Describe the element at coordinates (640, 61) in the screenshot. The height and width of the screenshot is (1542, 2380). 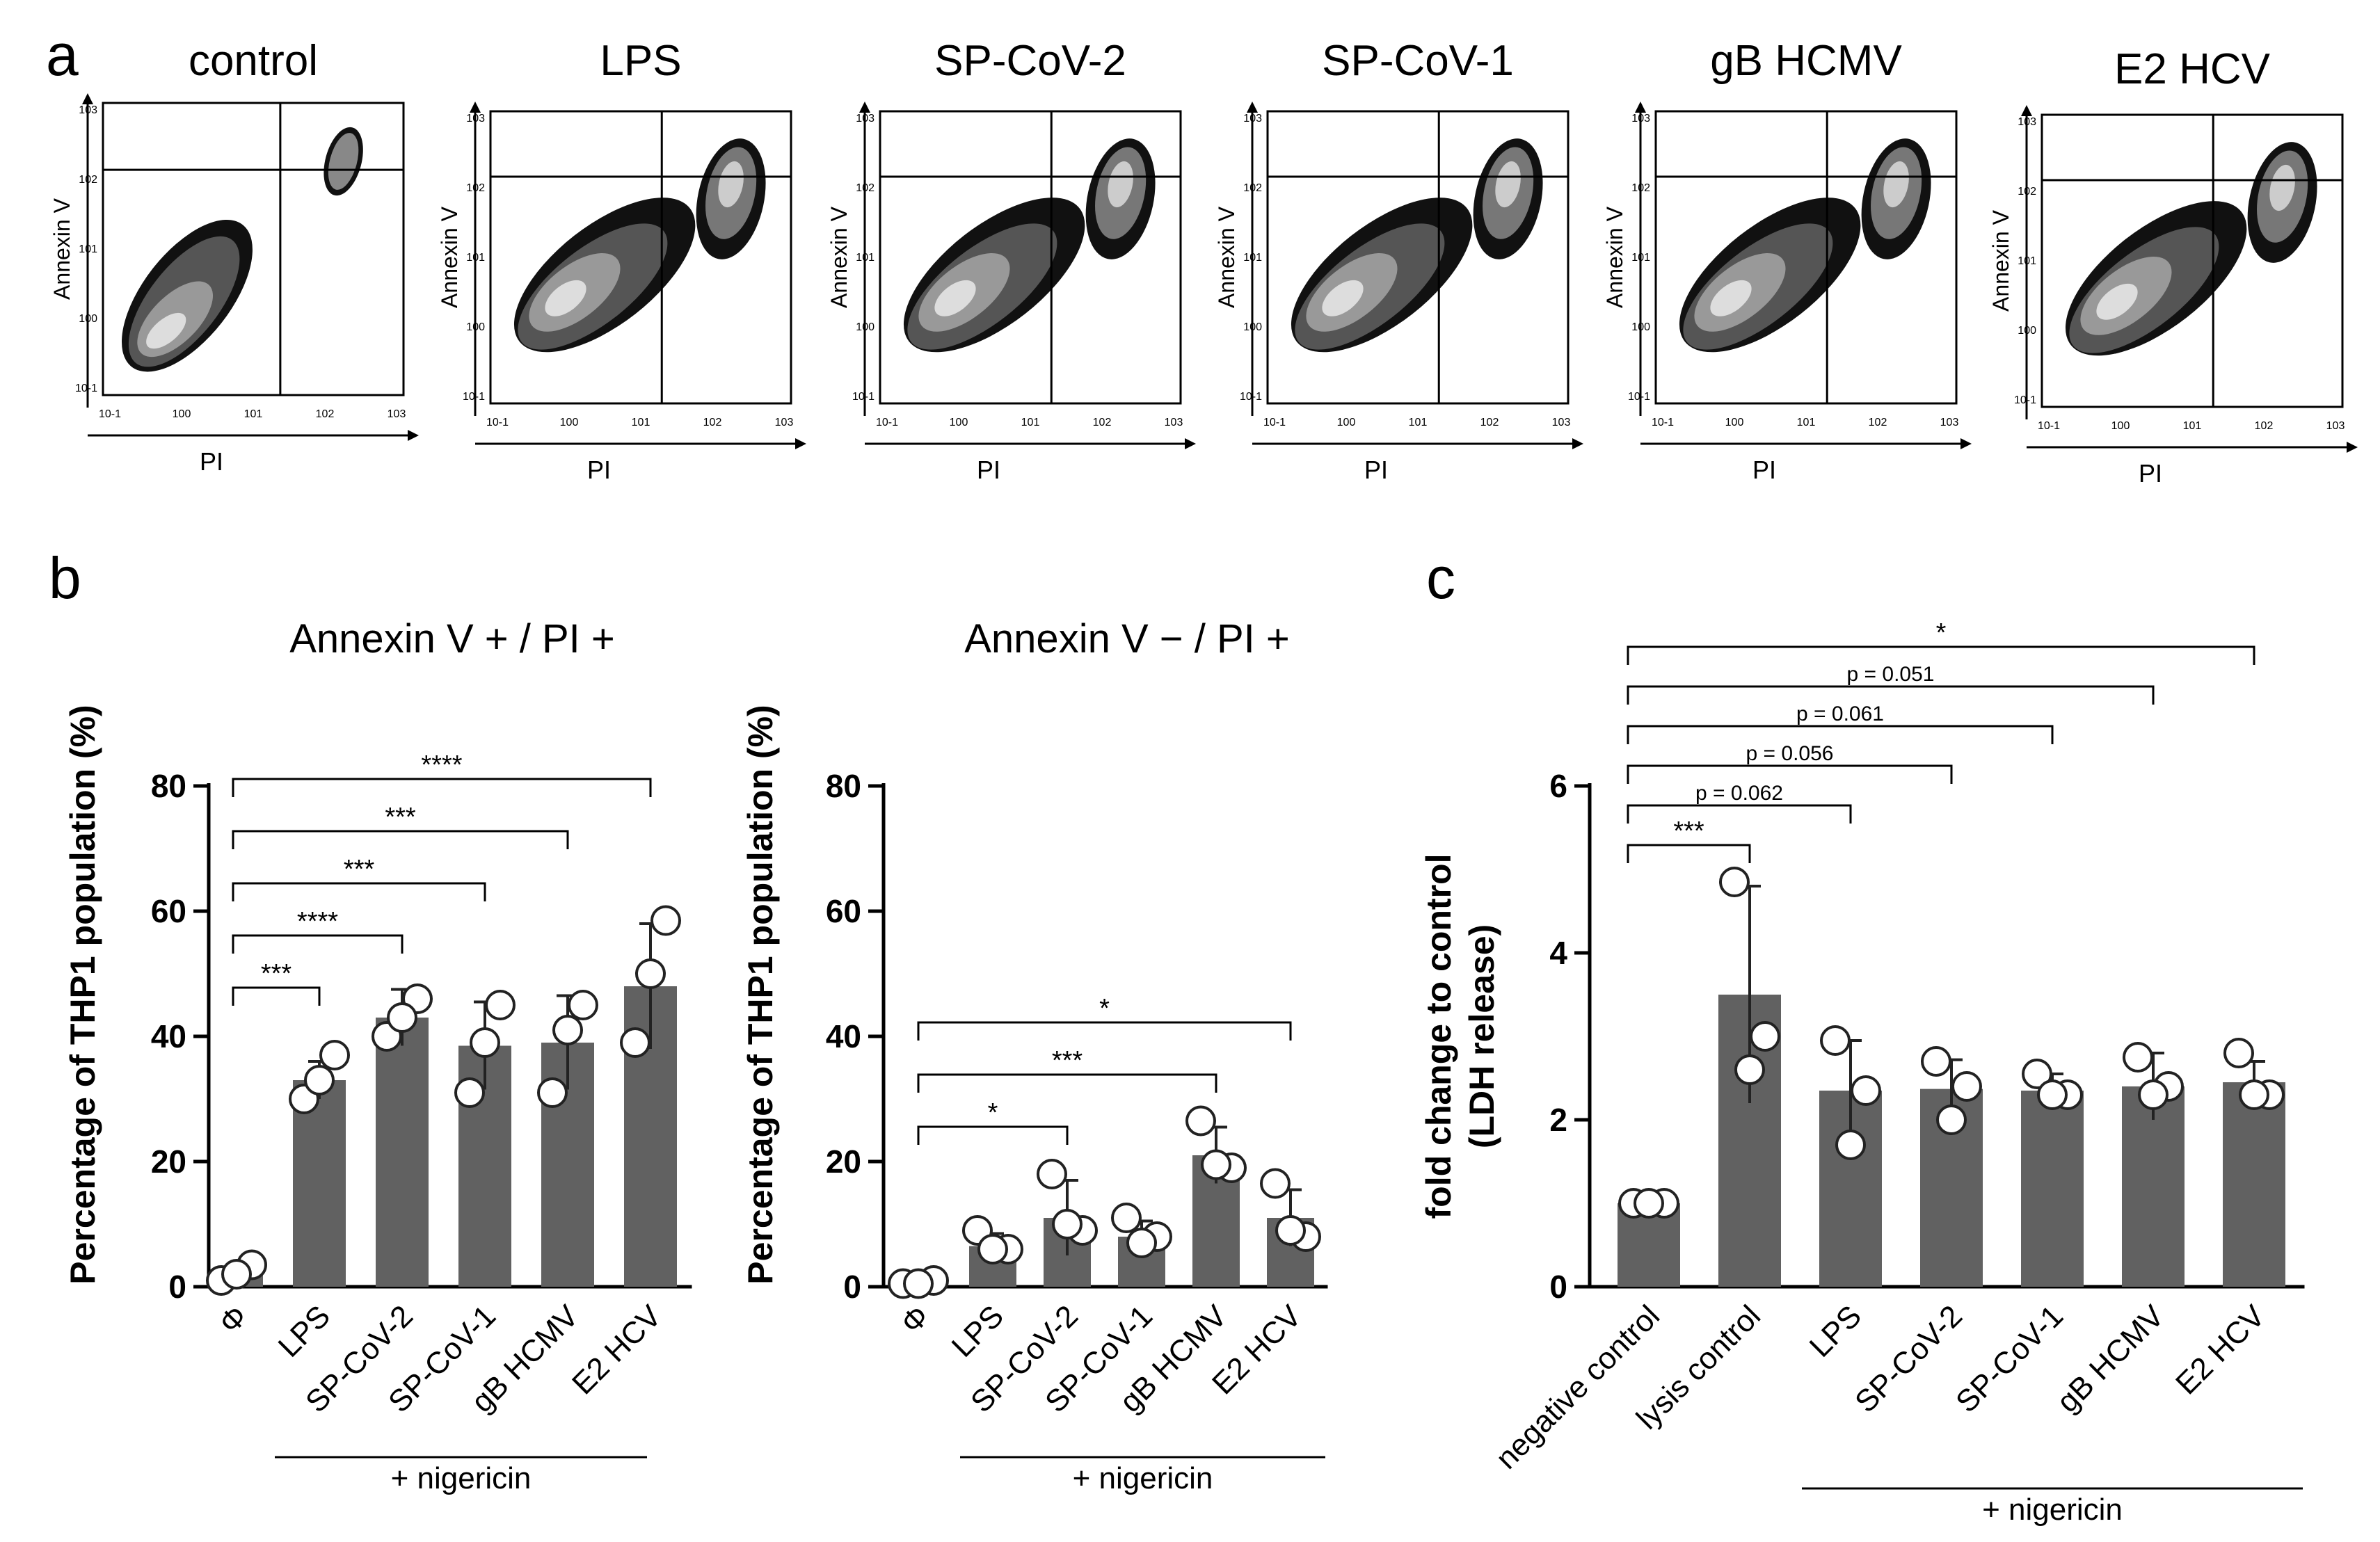
I see `flow-plot-title: LPS` at that location.